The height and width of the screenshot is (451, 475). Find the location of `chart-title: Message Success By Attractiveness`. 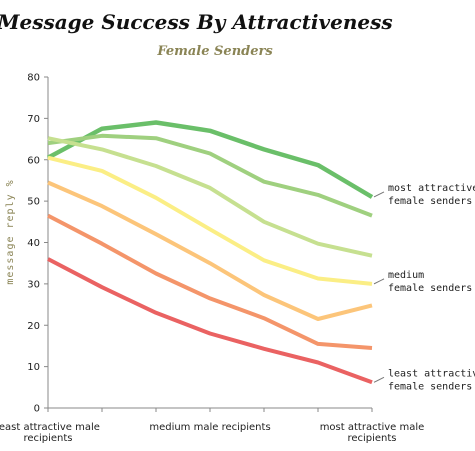

chart-title: Message Success By Attractiveness is located at coordinates (196, 22).